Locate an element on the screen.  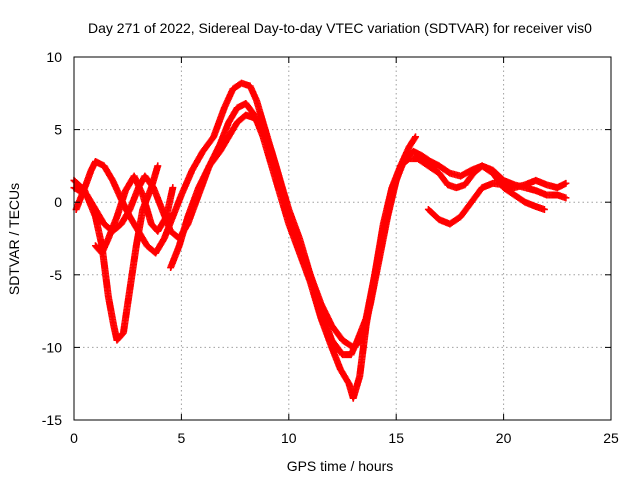
x-tick-labels: 0 5 10 15 20 25 is located at coordinates (344, 438).